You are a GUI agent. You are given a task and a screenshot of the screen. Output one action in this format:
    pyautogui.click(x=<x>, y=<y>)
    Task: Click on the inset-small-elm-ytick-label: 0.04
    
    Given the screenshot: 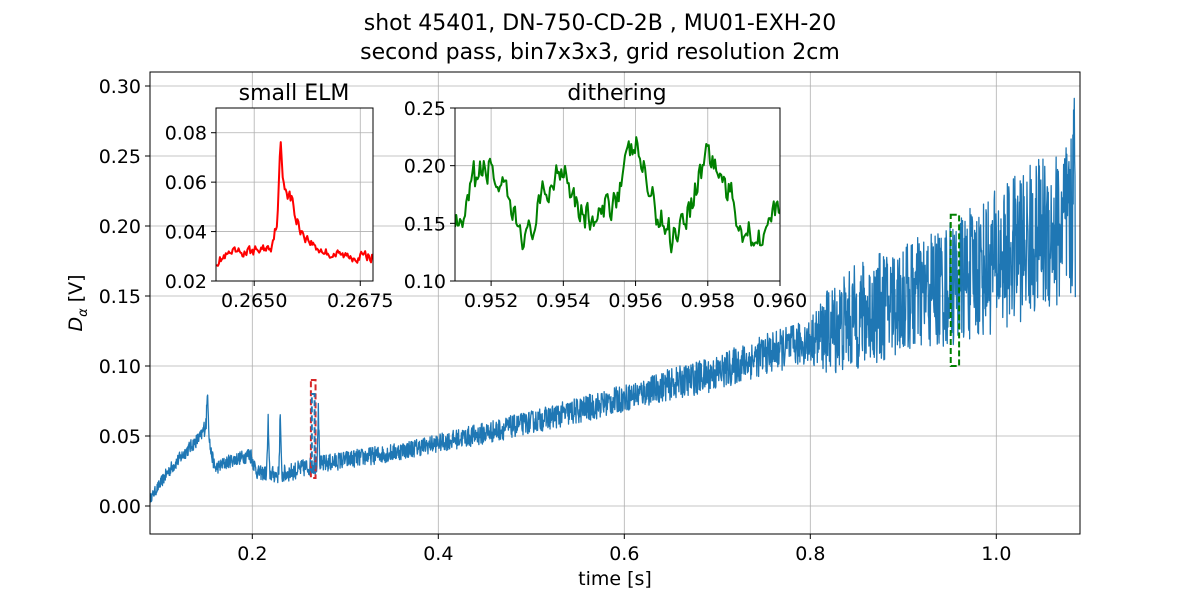 What is the action you would take?
    pyautogui.click(x=186, y=233)
    